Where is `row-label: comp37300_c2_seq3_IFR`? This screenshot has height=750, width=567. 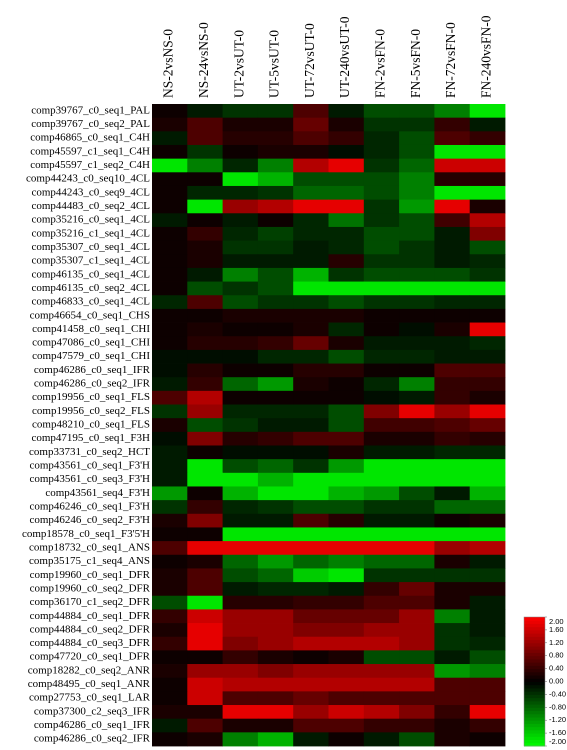 row-label: comp37300_c2_seq3_IFR is located at coordinates (92, 711).